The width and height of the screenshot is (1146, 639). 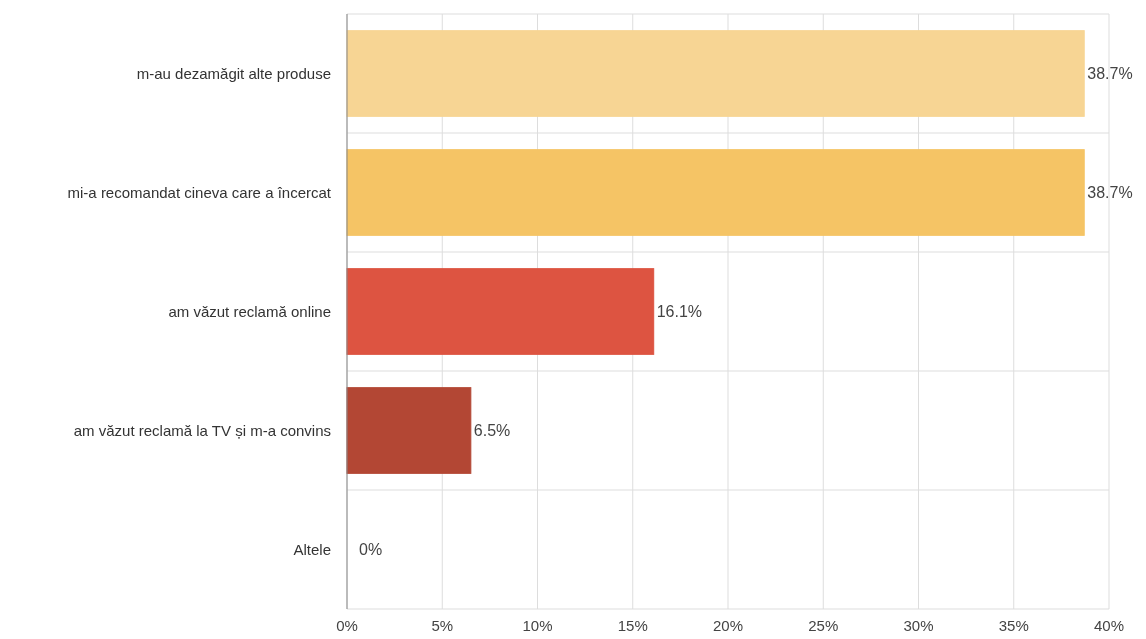 What do you see at coordinates (537, 625) in the screenshot?
I see `x-tick-label: 10%` at bounding box center [537, 625].